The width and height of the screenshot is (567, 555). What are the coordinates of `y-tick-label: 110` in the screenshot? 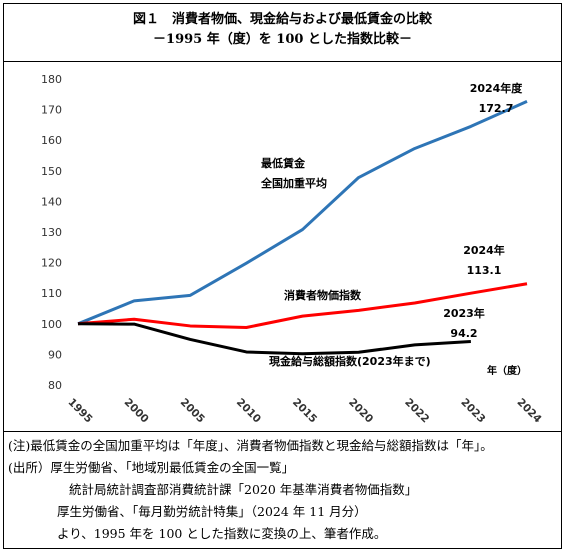 It's located at (51, 293).